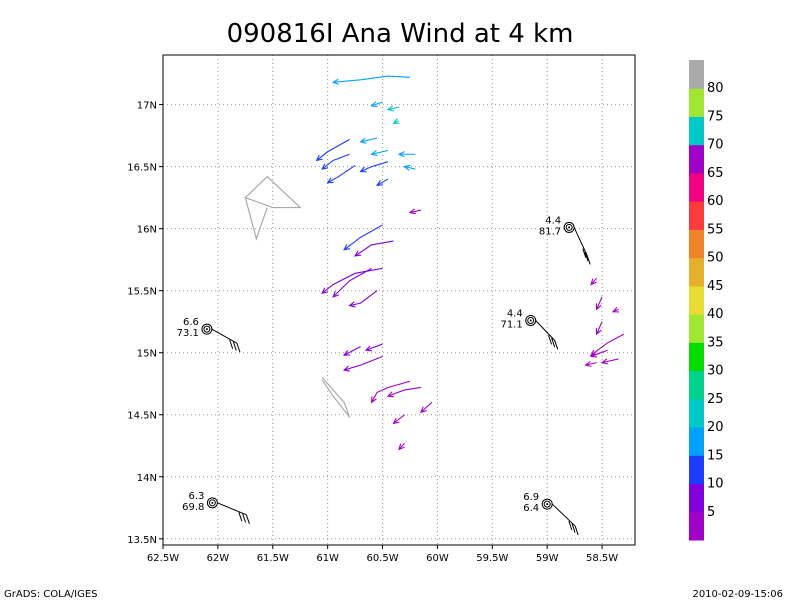  Describe the element at coordinates (715, 258) in the screenshot. I see `colorbar-label: 50` at that location.